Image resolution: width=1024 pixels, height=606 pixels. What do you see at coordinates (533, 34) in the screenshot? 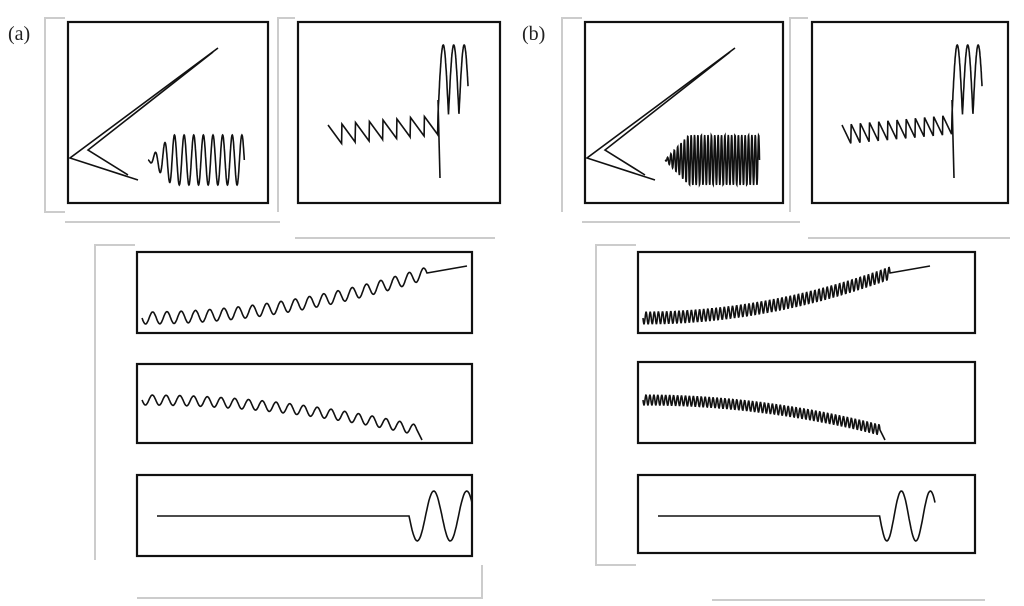
I see `panel-label: (b)` at bounding box center [533, 34].